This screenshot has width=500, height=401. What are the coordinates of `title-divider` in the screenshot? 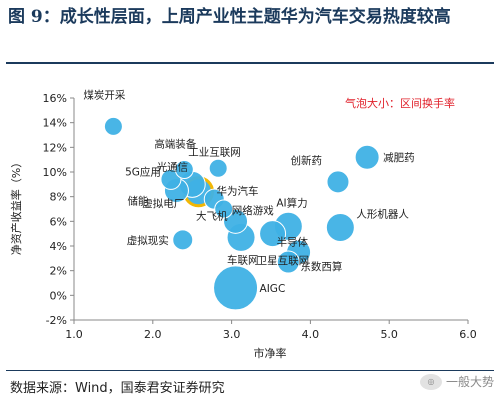 It's located at (250, 63).